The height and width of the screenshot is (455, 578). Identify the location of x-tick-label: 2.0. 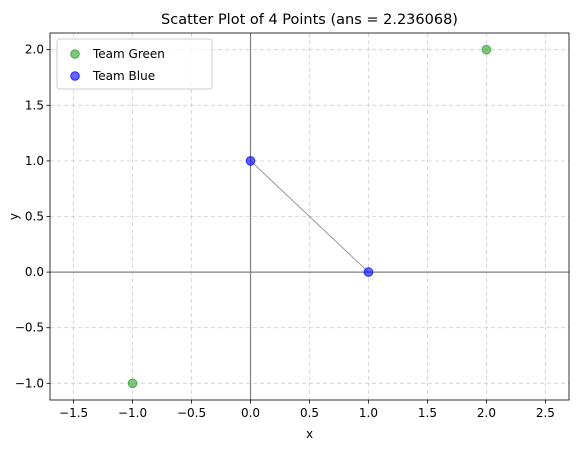
(486, 413).